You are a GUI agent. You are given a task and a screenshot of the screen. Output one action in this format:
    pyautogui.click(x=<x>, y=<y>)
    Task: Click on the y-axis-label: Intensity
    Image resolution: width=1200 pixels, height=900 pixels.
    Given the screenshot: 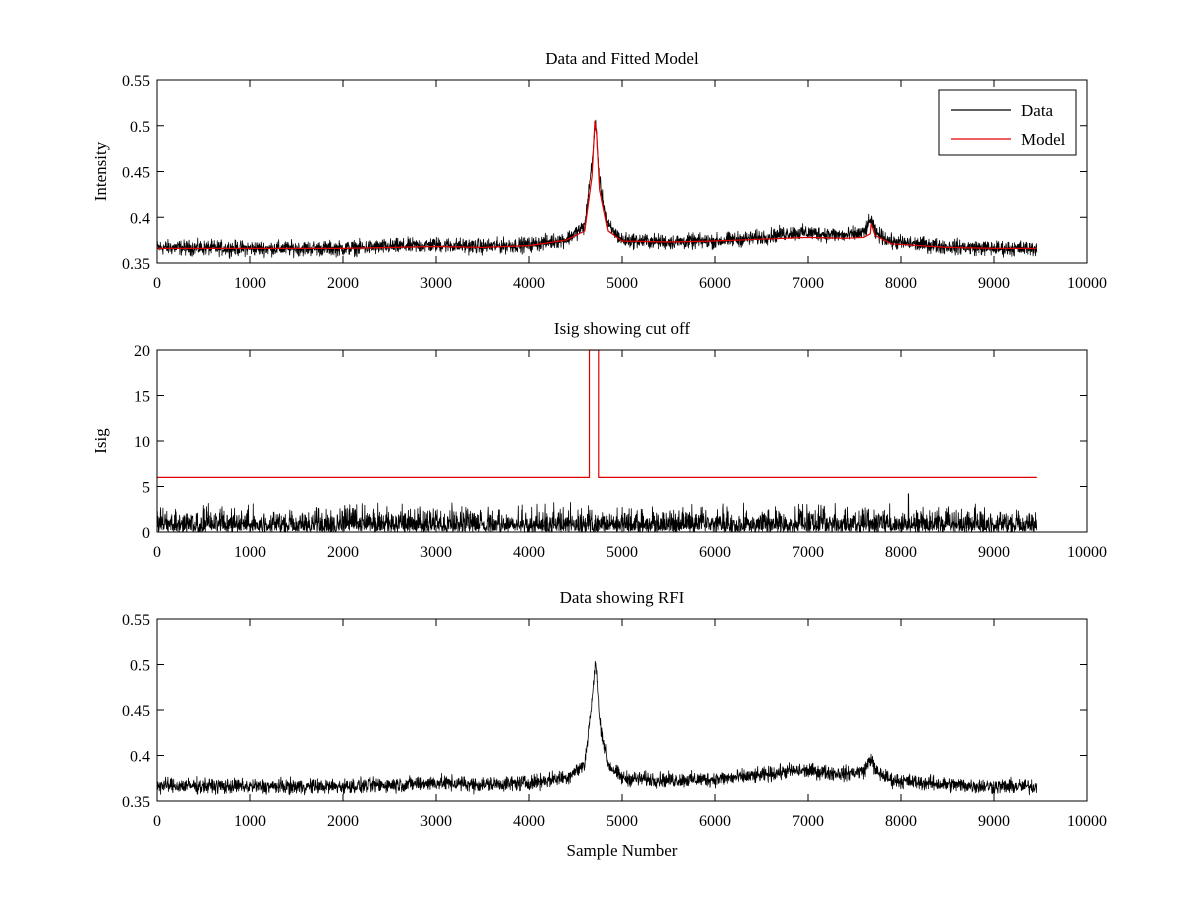 What is the action you would take?
    pyautogui.click(x=100, y=171)
    